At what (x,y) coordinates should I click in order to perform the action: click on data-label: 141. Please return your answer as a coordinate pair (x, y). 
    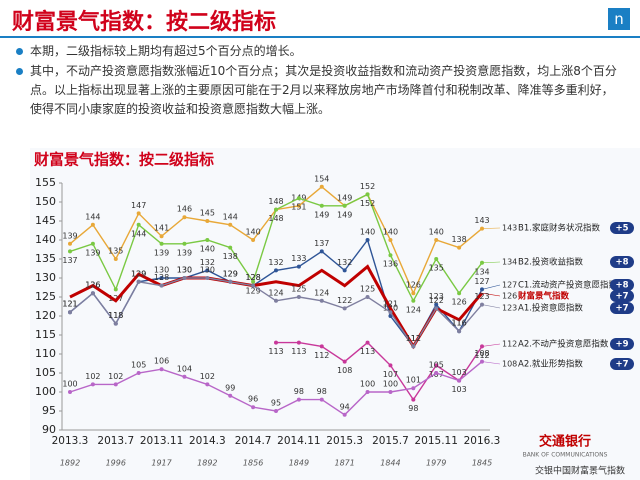
    Looking at the image, I should click on (161, 228).